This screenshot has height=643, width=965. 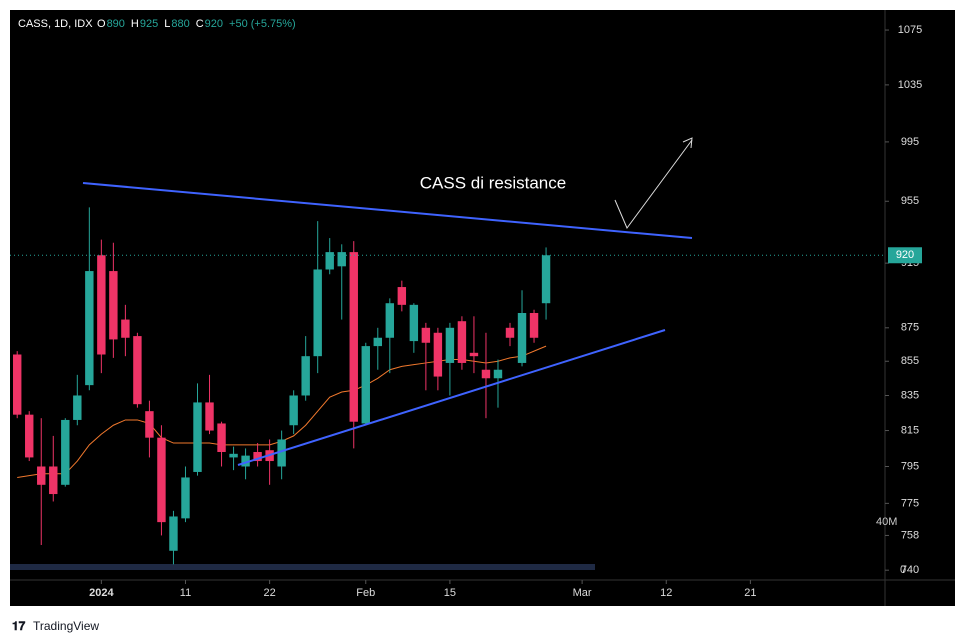 I want to click on change: +50 (+5.75%), so click(x=262, y=24).